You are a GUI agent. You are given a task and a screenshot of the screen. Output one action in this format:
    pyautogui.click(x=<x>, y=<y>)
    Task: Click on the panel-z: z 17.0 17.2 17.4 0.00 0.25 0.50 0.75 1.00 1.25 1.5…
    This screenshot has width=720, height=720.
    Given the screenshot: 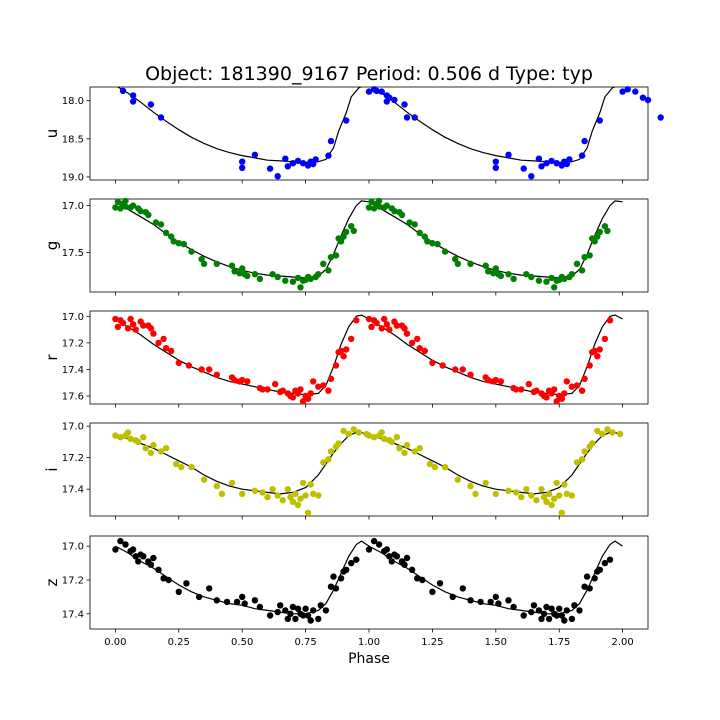 What is the action you would take?
    pyautogui.click(x=346, y=591)
    